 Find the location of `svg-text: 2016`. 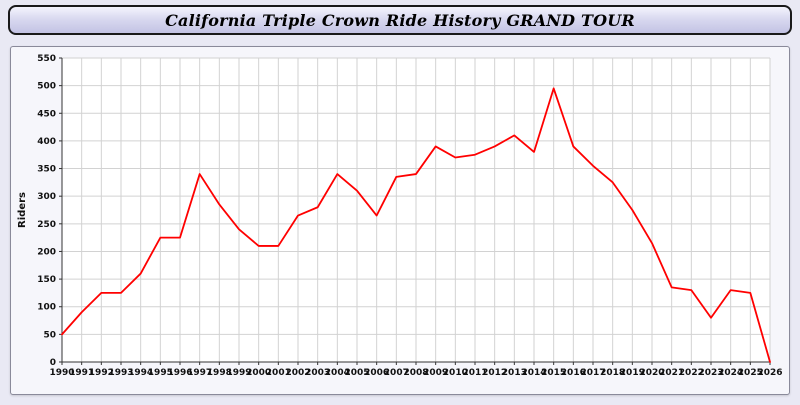

svg-text: 2016 is located at coordinates (573, 373).